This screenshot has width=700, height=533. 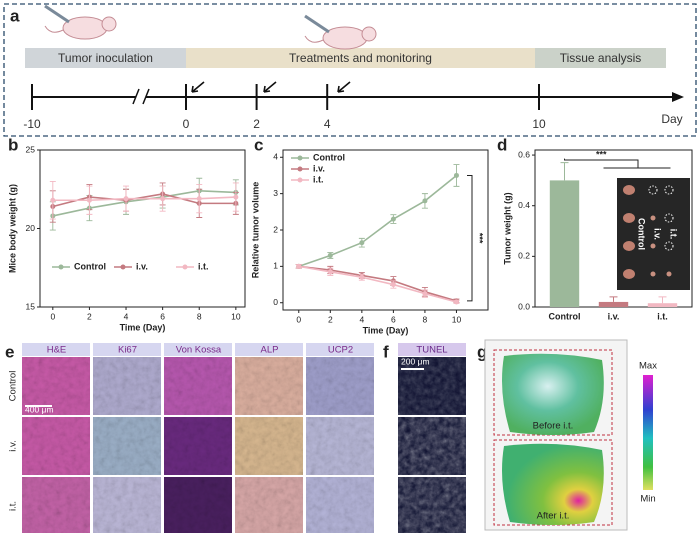 What do you see at coordinates (275, 157) in the screenshot?
I see `y-tick-label: 4` at bounding box center [275, 157].